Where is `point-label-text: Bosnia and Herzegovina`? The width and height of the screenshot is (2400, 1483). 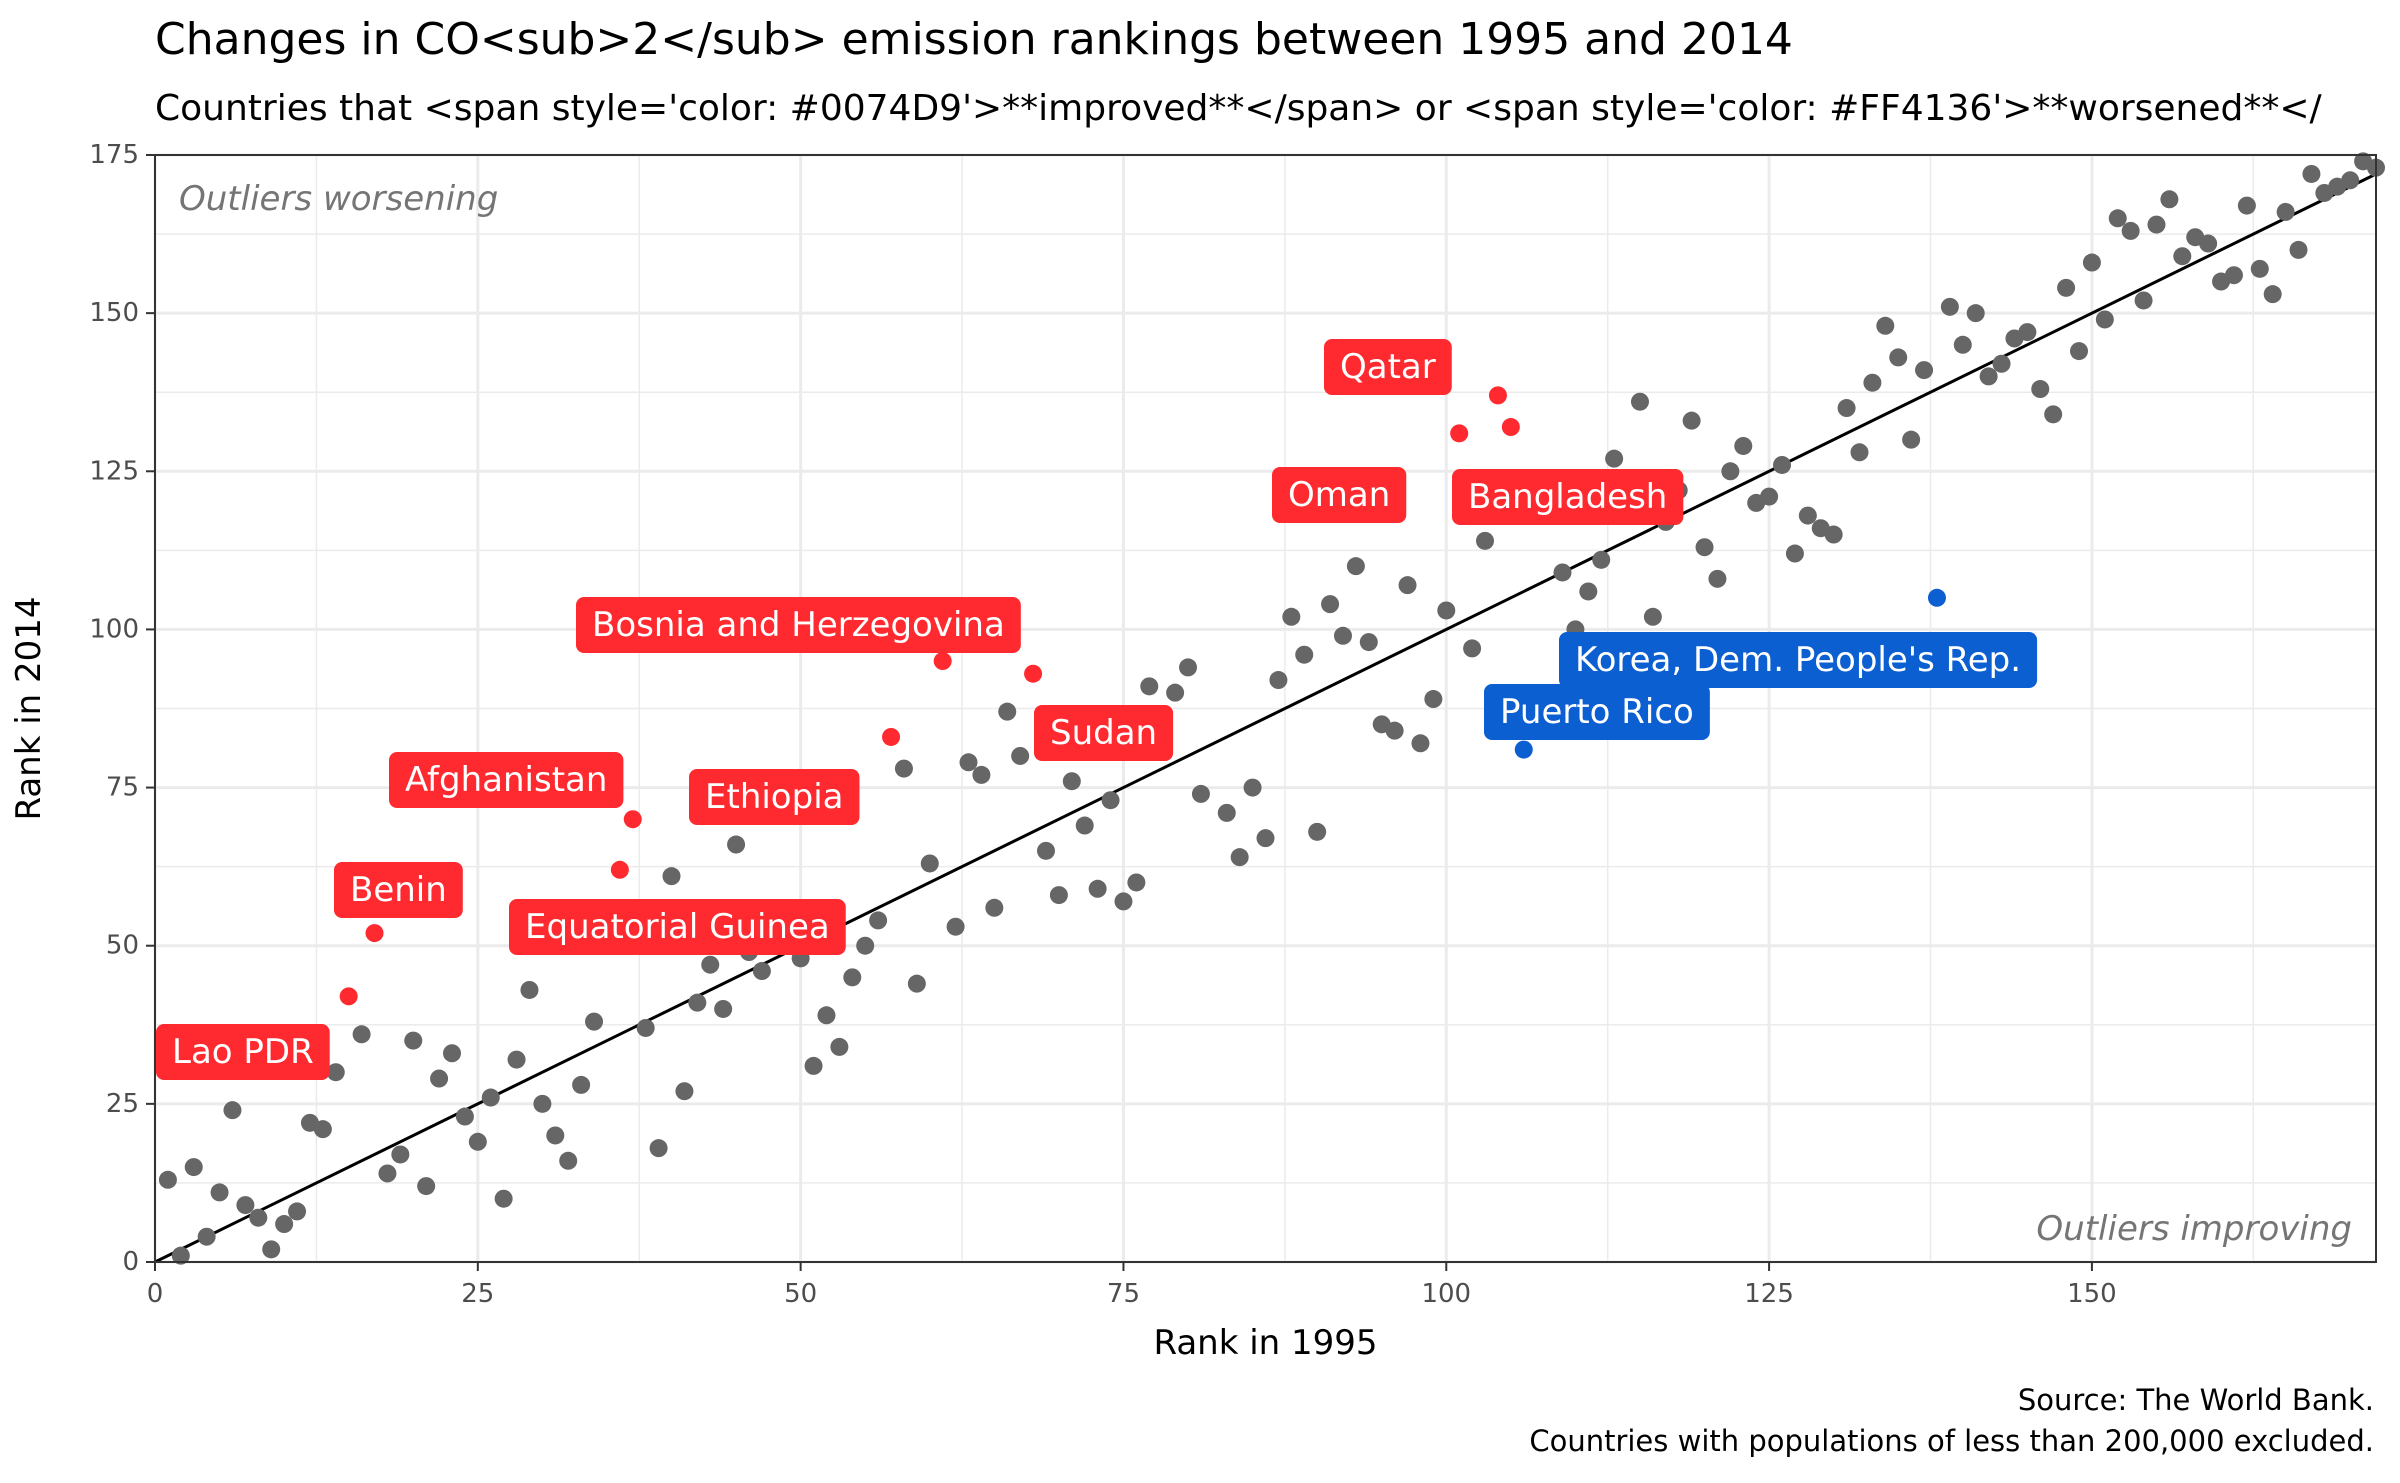 point-label-text: Bosnia and Herzegovina is located at coordinates (798, 625).